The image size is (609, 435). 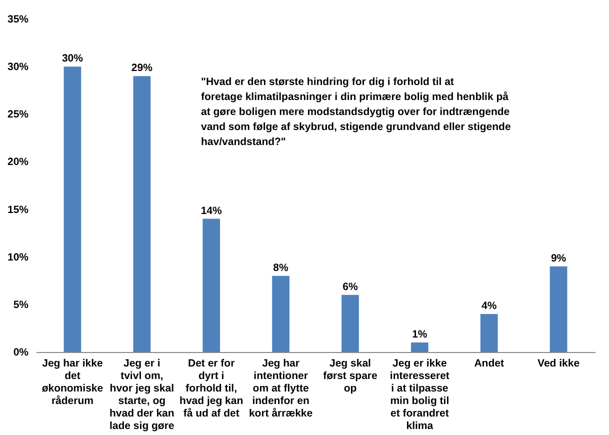 I want to click on x-tick-label: Jeg er i tvivl om, hvor jeg skal starte, og hvad der kan lade sig gøre, so click(x=142, y=395).